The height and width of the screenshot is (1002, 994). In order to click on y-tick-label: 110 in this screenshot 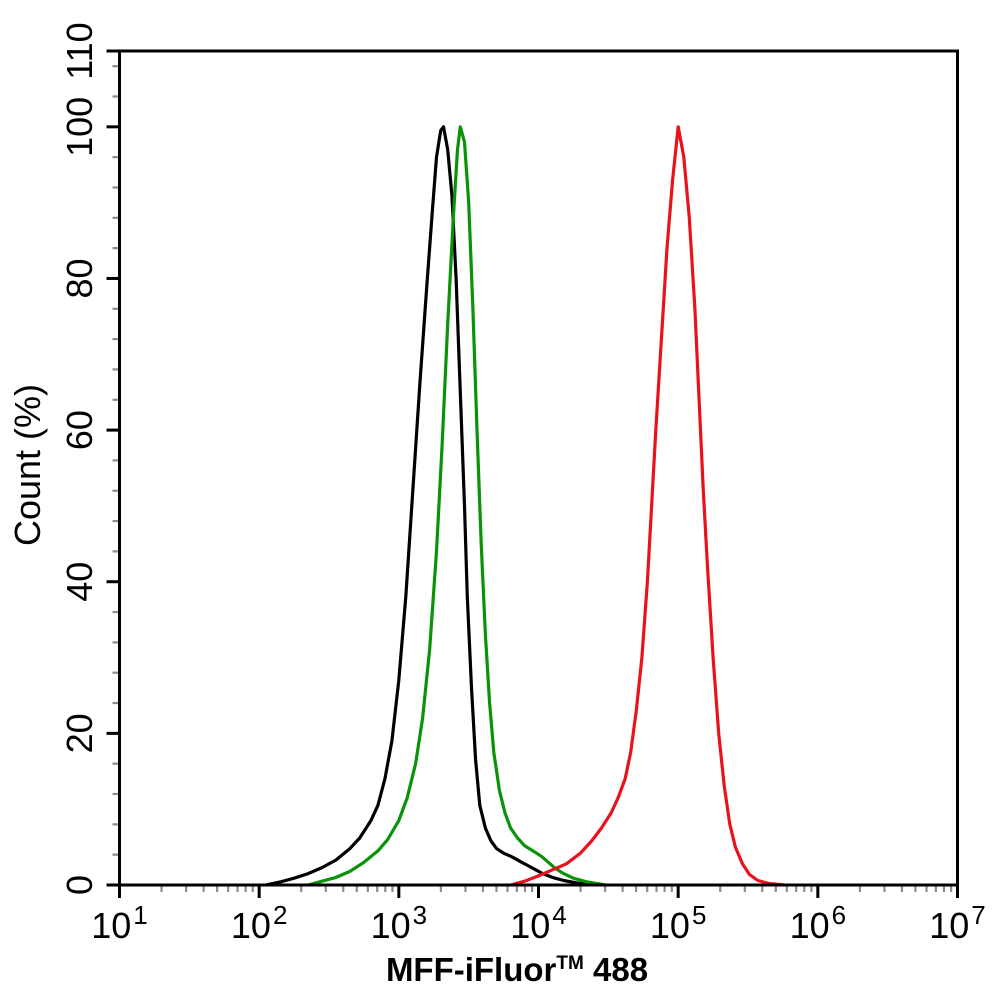, I will do `click(79, 50)`.